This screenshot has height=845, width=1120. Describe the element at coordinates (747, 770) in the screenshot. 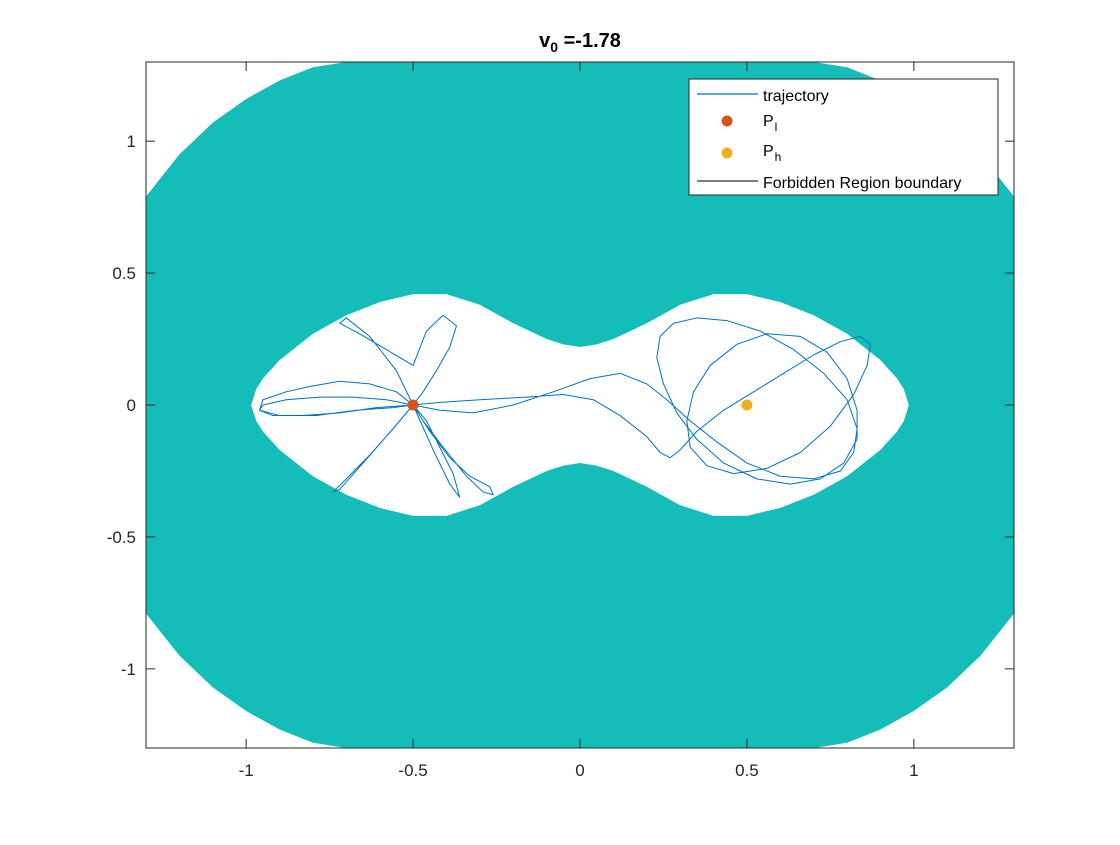

I see `x-tick-label: 0.5` at that location.